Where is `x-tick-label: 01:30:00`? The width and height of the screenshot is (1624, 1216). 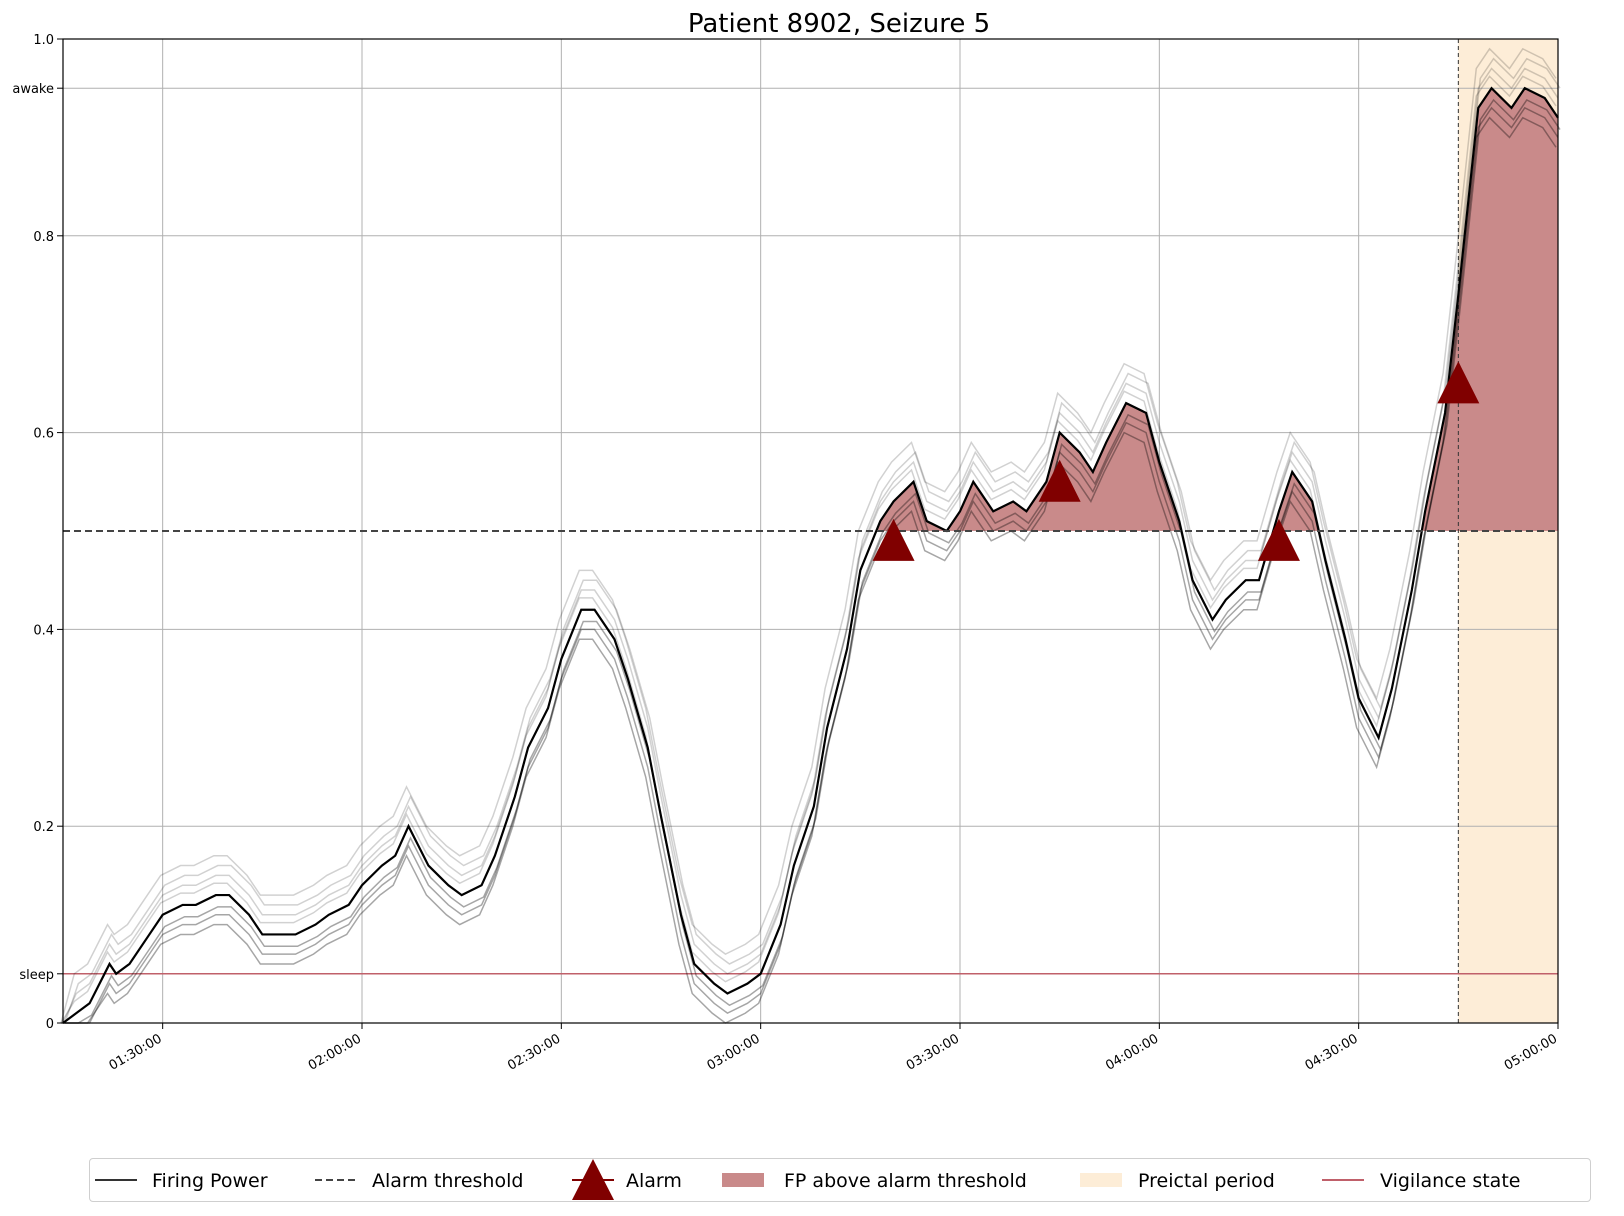 x-tick-label: 01:30:00 is located at coordinates (136, 1052).